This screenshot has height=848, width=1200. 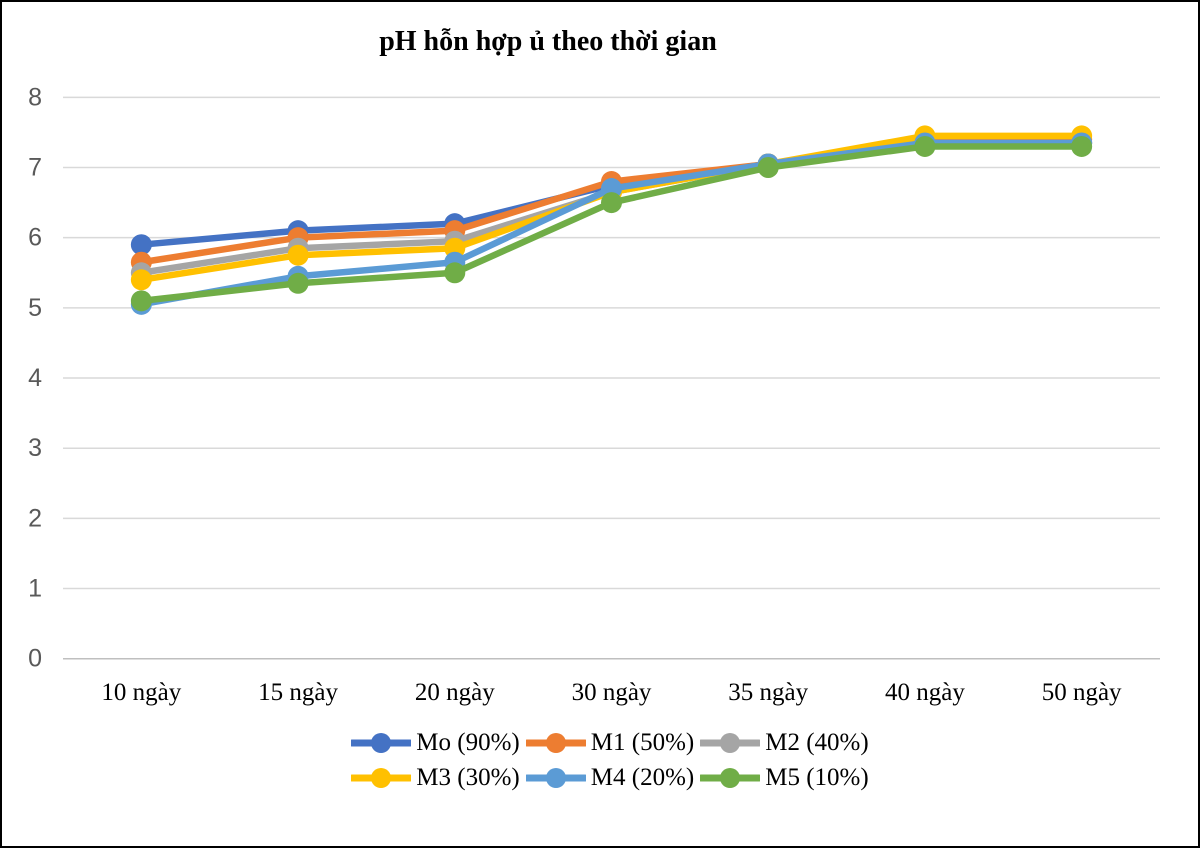 I want to click on legend-row: Mo (90%) M1 (50%) M2 (40%), so click(x=610, y=743).